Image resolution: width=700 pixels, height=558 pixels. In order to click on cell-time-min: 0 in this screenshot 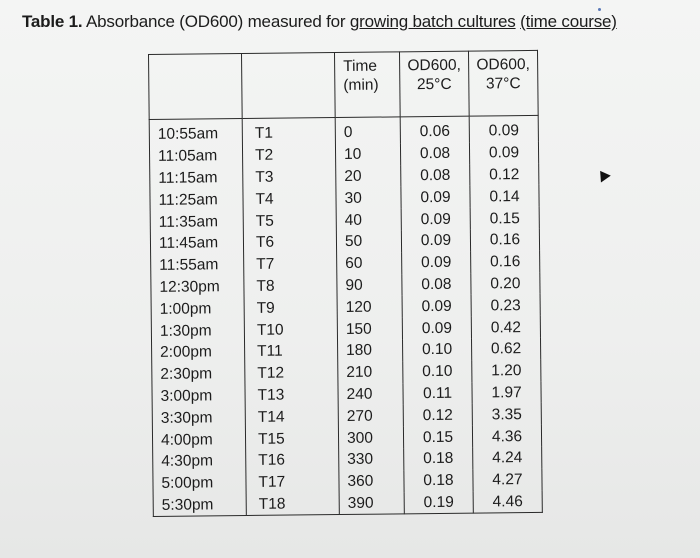, I will do `click(368, 130)`.